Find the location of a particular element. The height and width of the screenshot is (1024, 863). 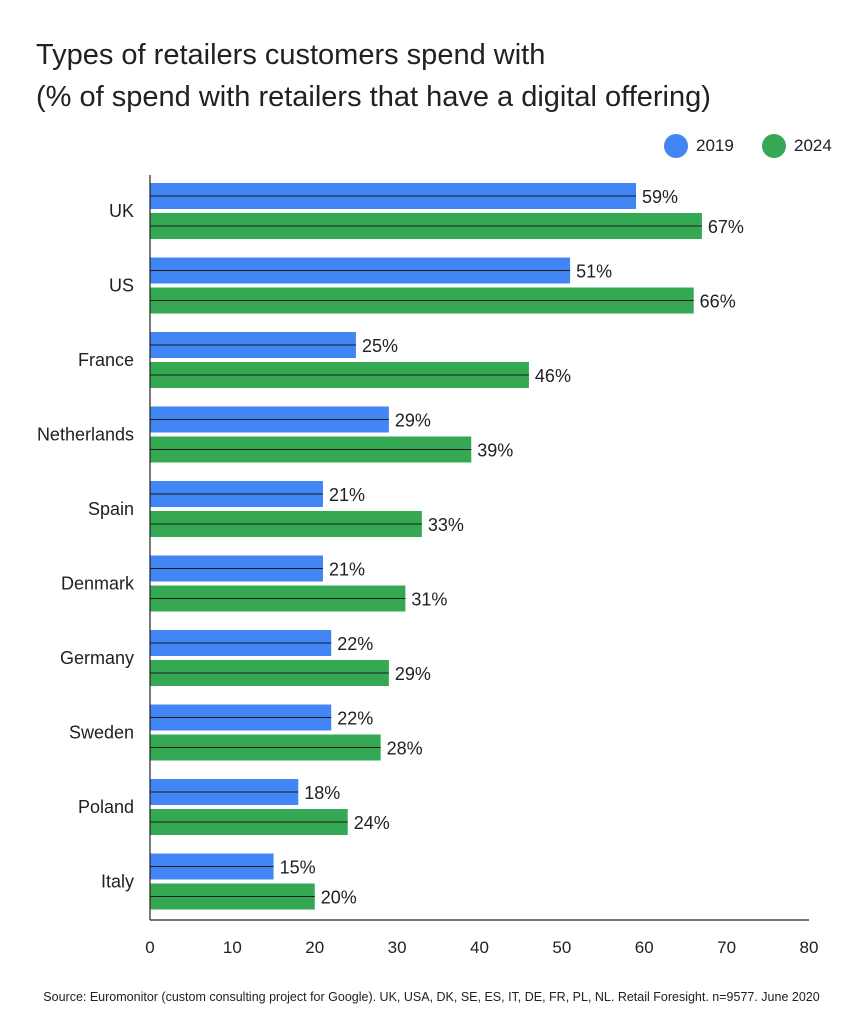

chart-title-line-1: Types of retailers customers spend with is located at coordinates (291, 55).